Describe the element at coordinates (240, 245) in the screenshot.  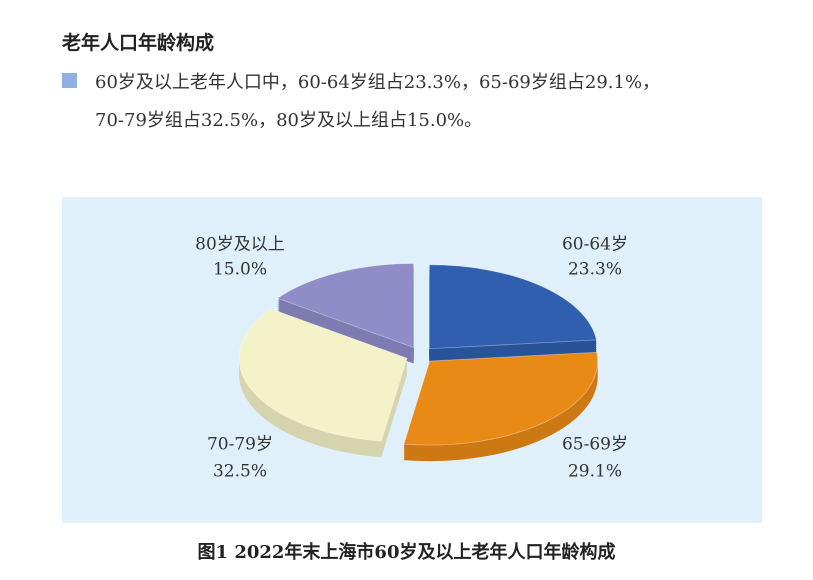
I see `slice-label: 80岁及以上` at that location.